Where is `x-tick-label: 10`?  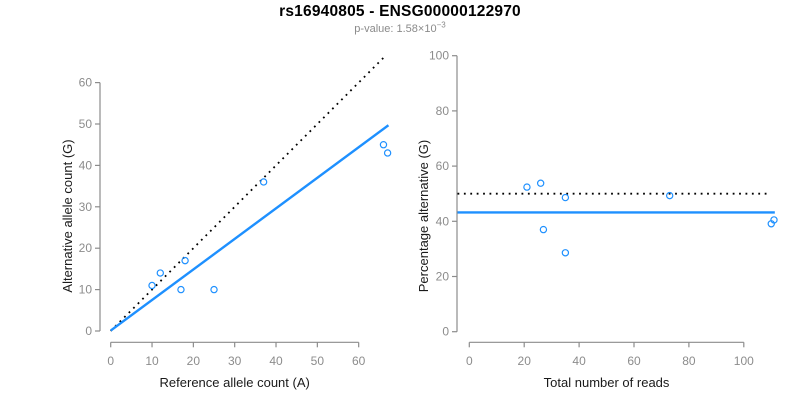
x-tick-label: 10 is located at coordinates (152, 361).